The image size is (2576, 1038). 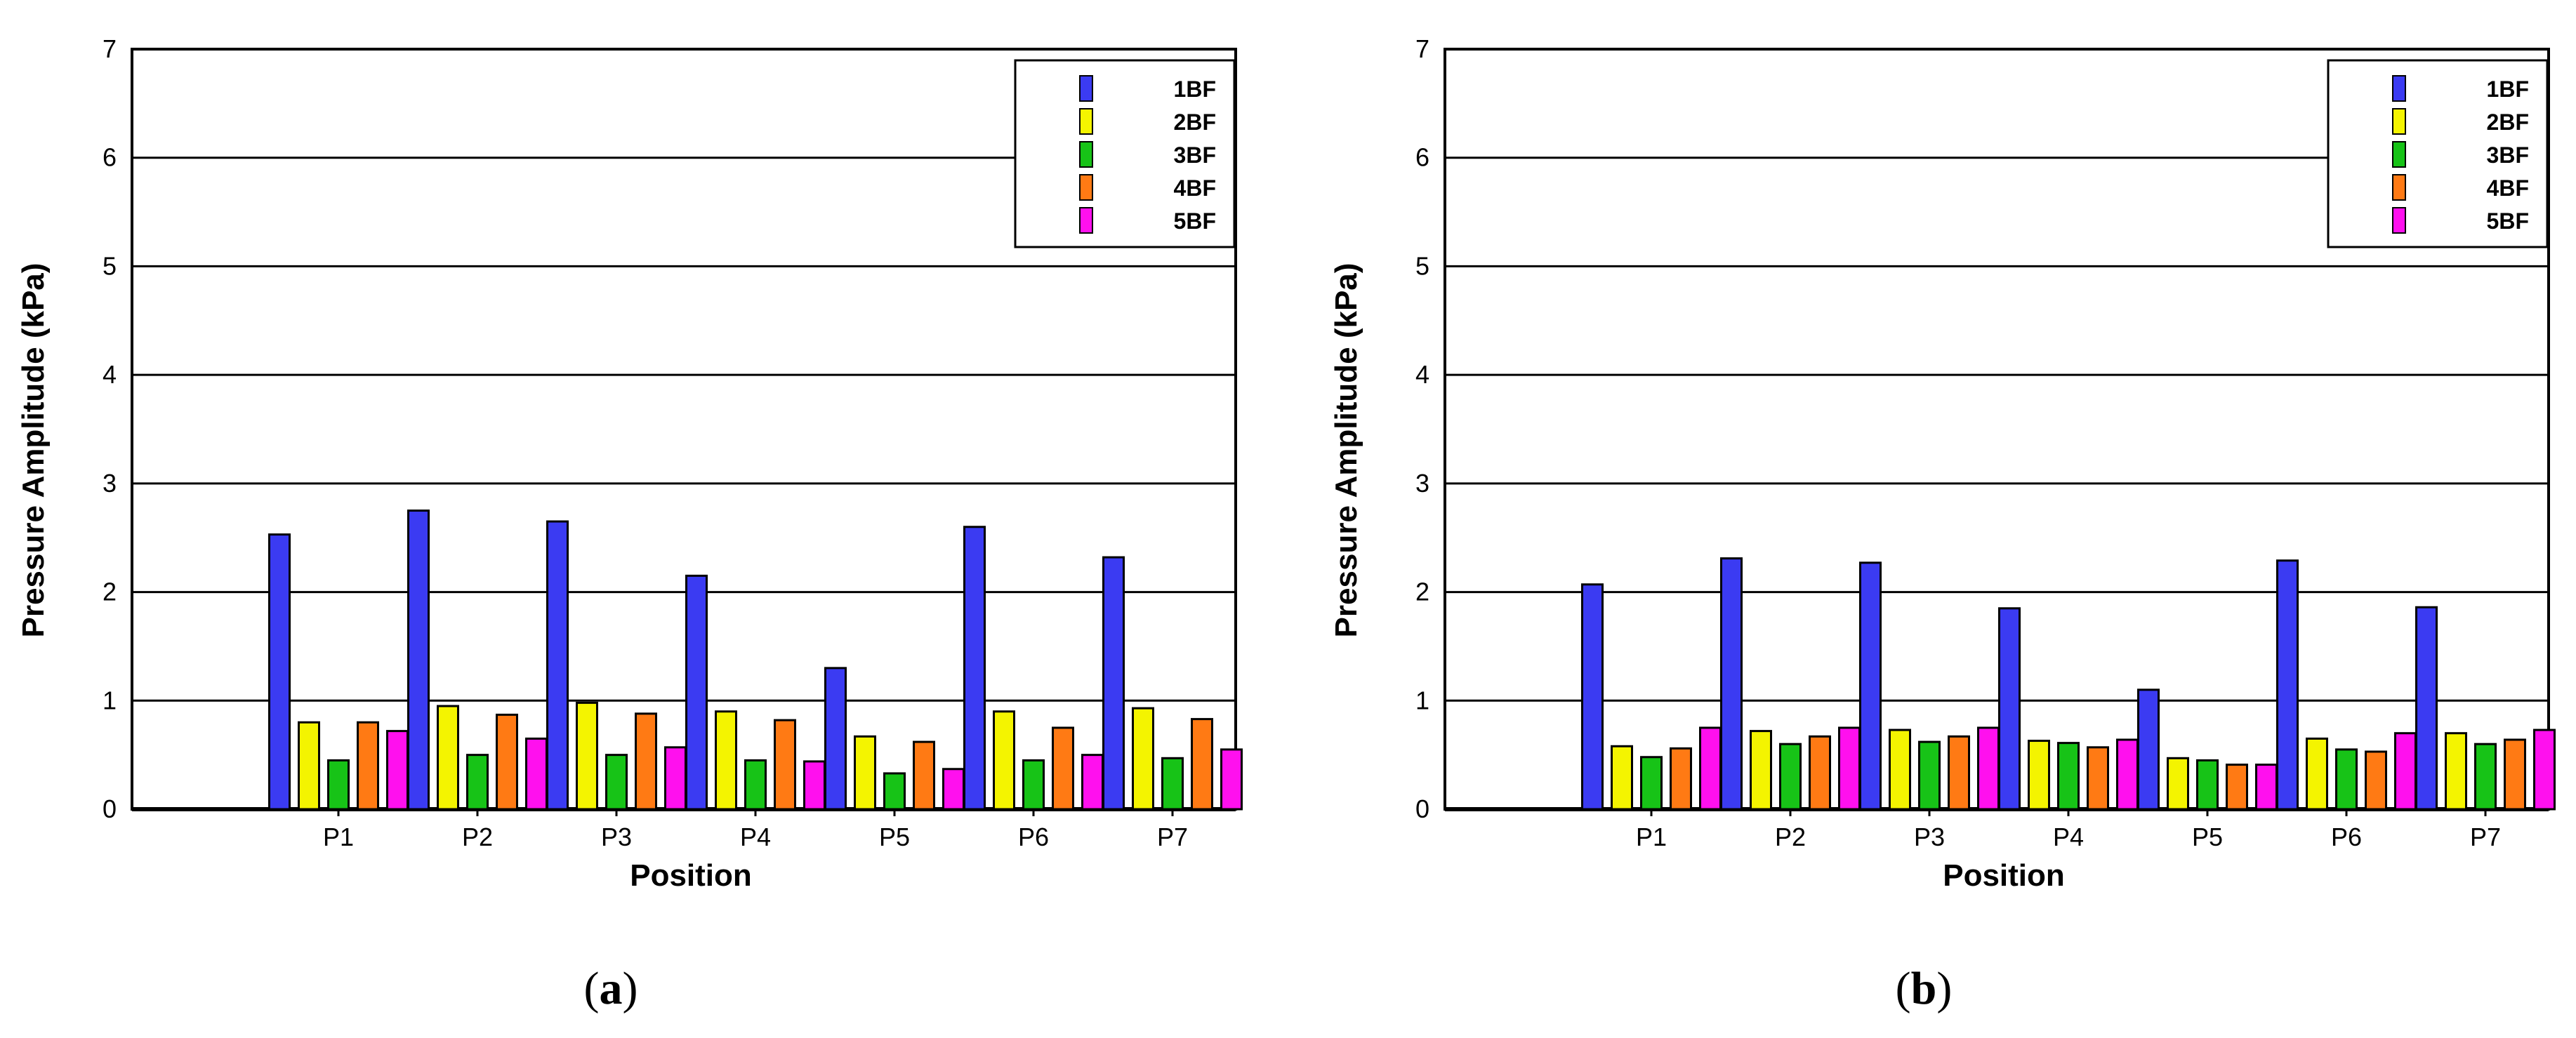 I want to click on panel-label: (b), so click(x=1924, y=989).